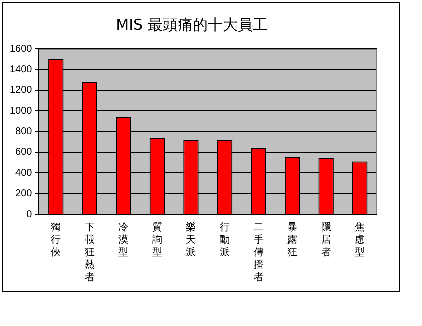 This screenshot has width=422, height=326. Describe the element at coordinates (24, 173) in the screenshot. I see `y-tick-label: 400` at that location.